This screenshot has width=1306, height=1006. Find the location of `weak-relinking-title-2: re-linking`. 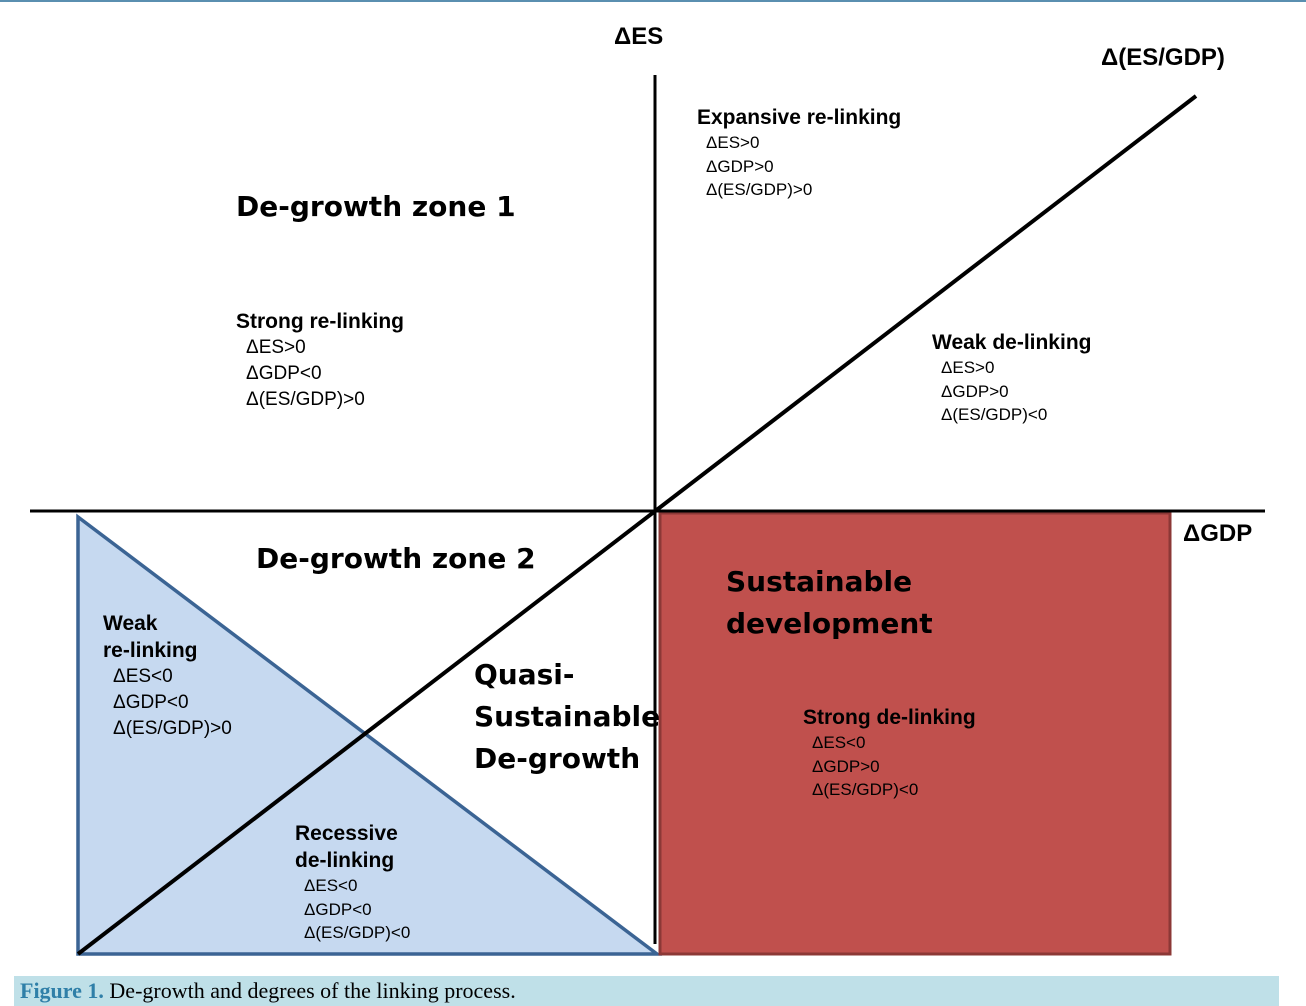

weak-relinking-title-2: re-linking is located at coordinates (150, 650).